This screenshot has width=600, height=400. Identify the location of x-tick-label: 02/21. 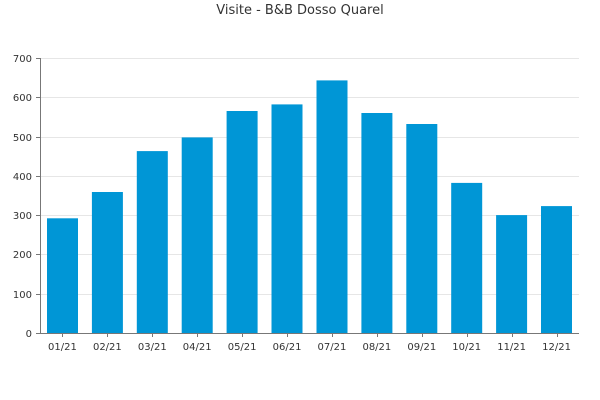
(107, 347).